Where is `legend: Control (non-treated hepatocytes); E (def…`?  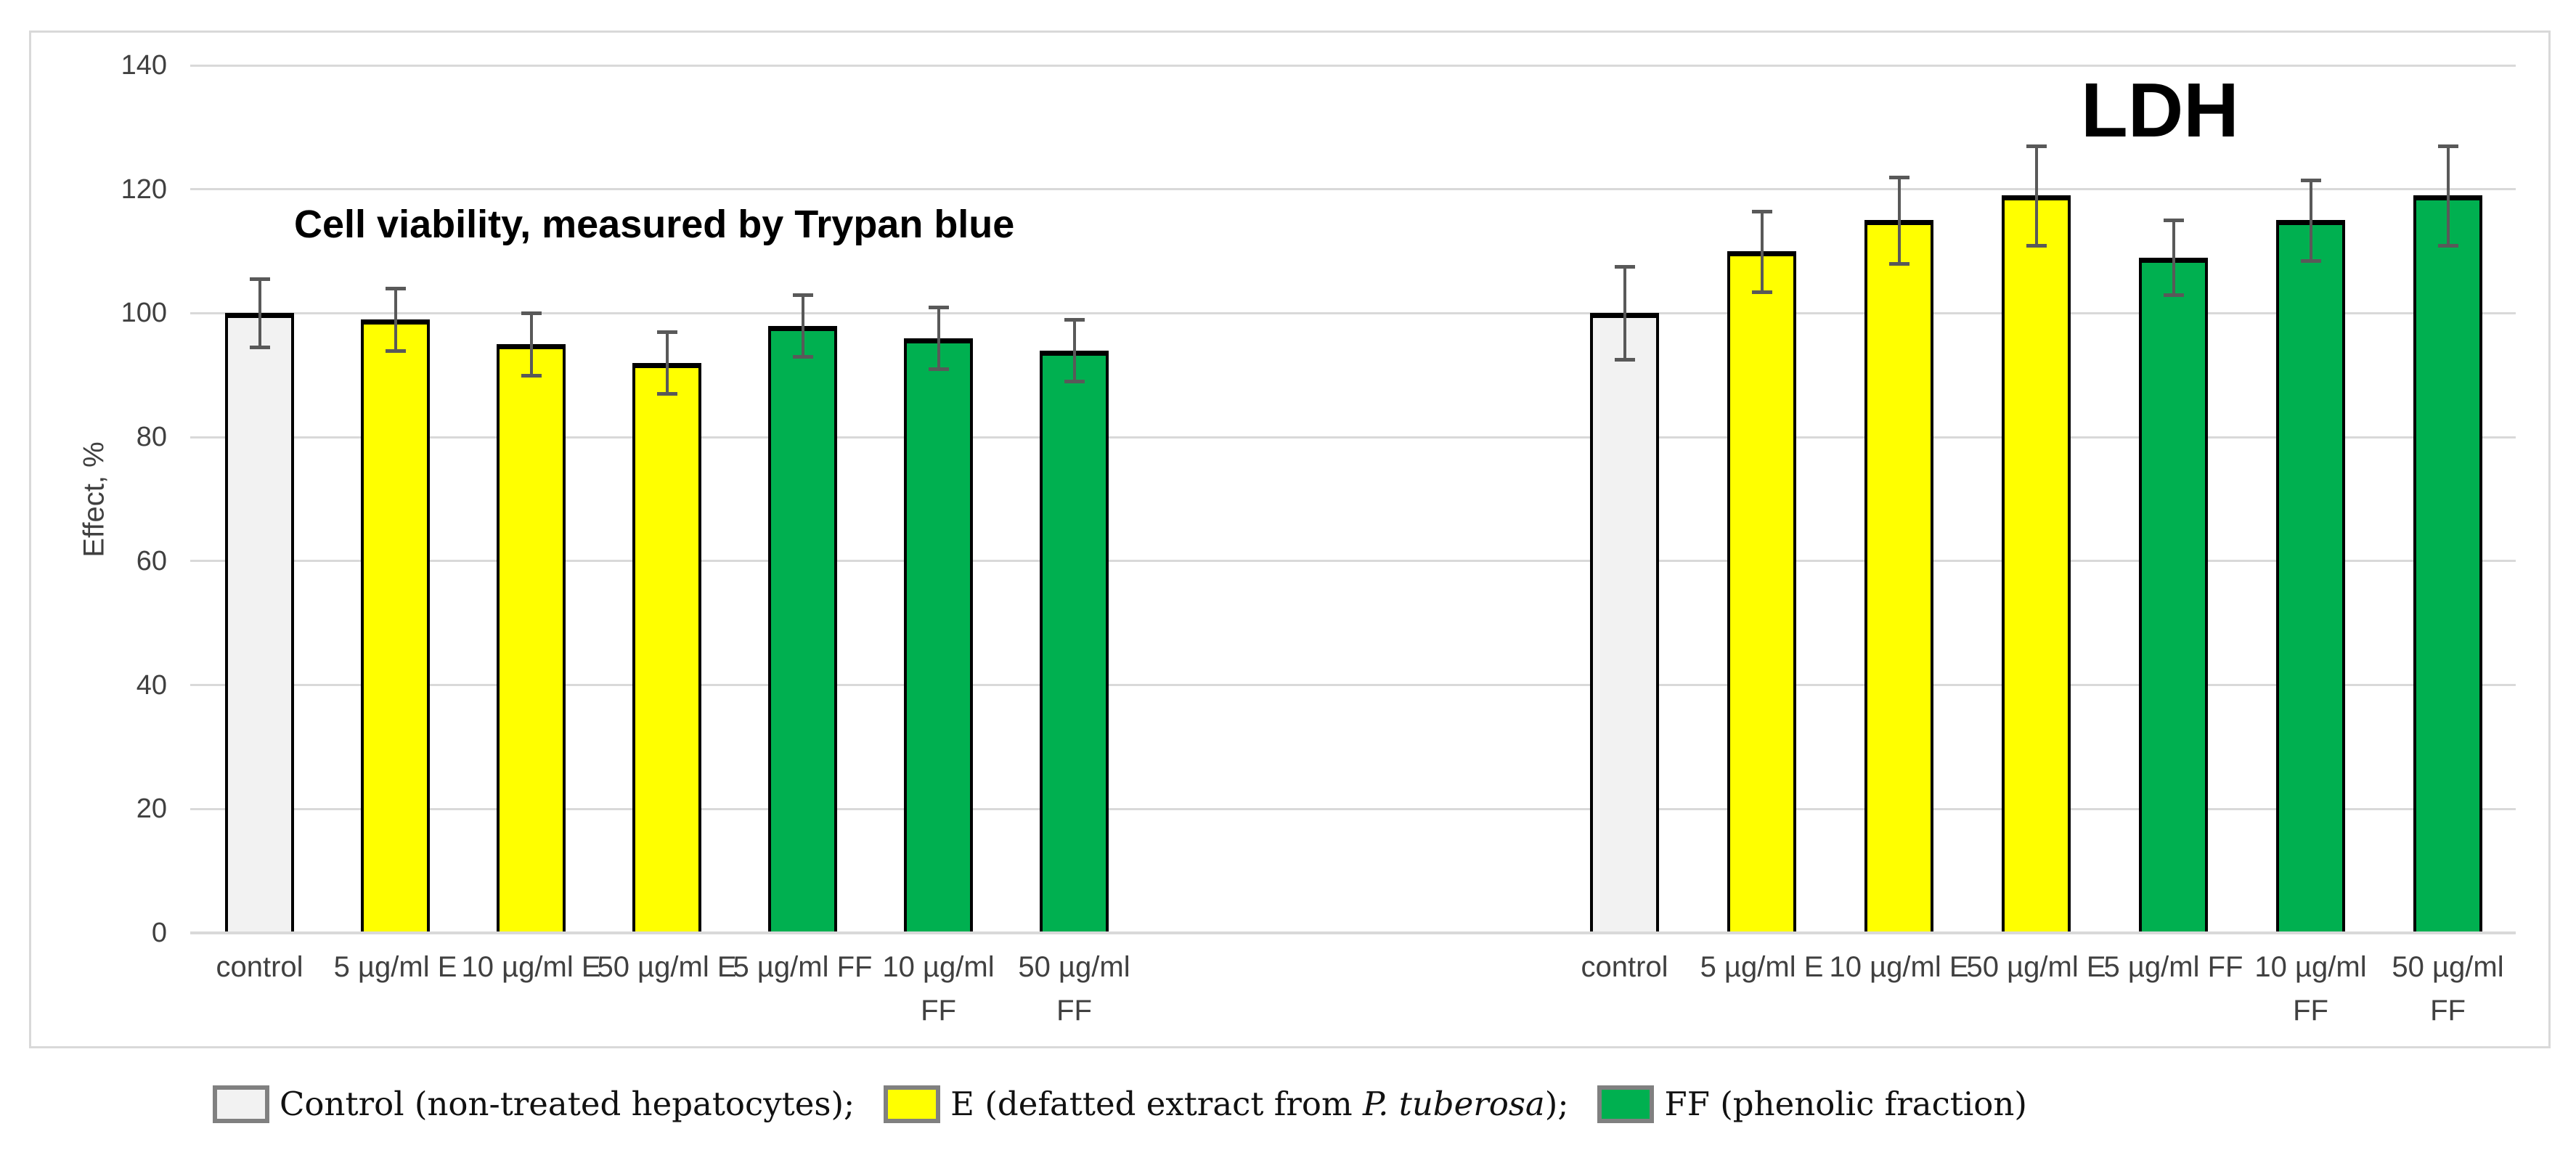 legend: Control (non-treated hepatocytes); E (def… is located at coordinates (1134, 1104).